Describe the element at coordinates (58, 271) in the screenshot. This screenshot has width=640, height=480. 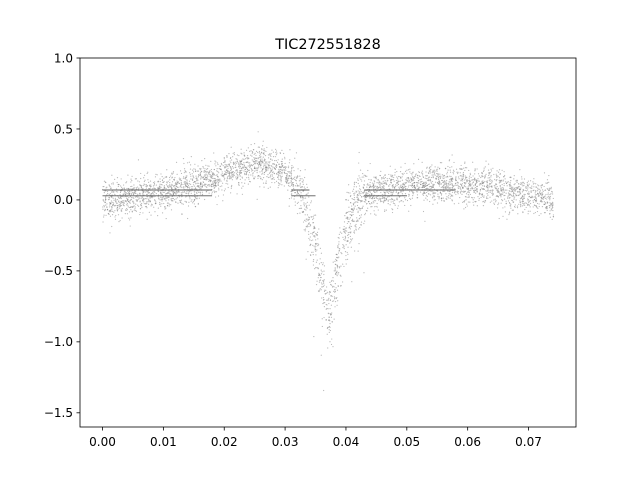
I see `y-tick-label: −0.5` at that location.